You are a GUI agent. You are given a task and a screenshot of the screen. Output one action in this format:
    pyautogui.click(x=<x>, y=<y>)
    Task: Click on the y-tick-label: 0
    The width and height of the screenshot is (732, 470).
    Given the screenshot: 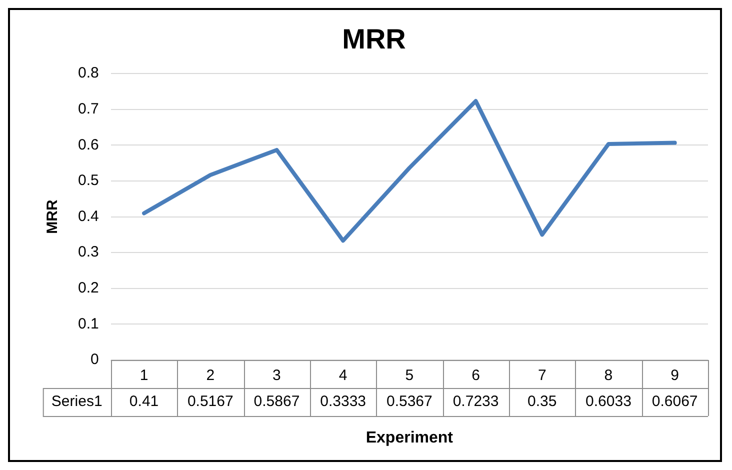 What is the action you would take?
    pyautogui.click(x=94, y=359)
    